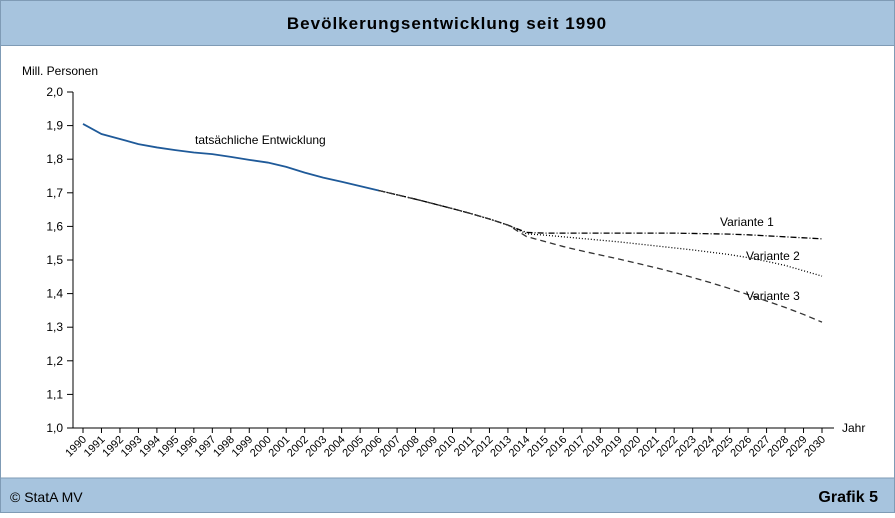 This screenshot has height=518, width=895. I want to click on footer-bar, so click(447, 495).